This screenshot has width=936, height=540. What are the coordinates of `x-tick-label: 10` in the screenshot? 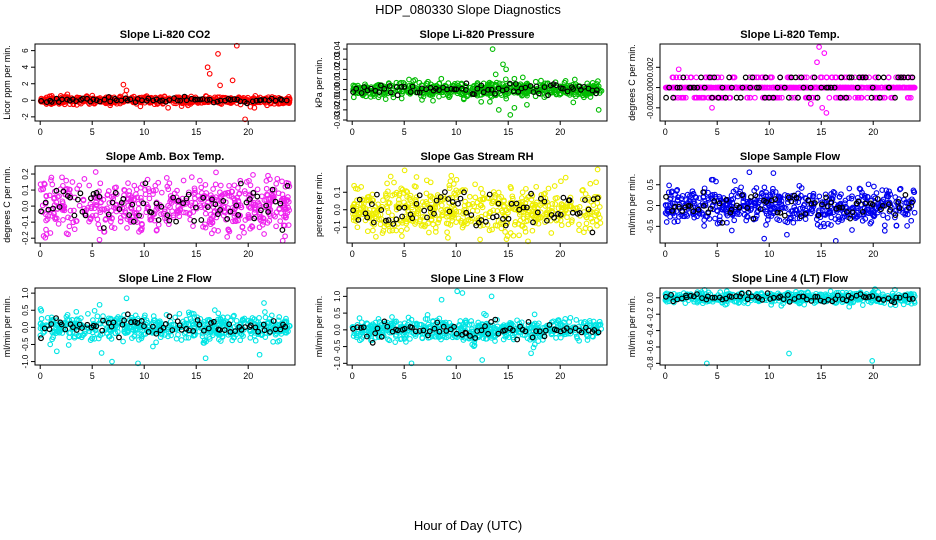 It's located at (456, 254).